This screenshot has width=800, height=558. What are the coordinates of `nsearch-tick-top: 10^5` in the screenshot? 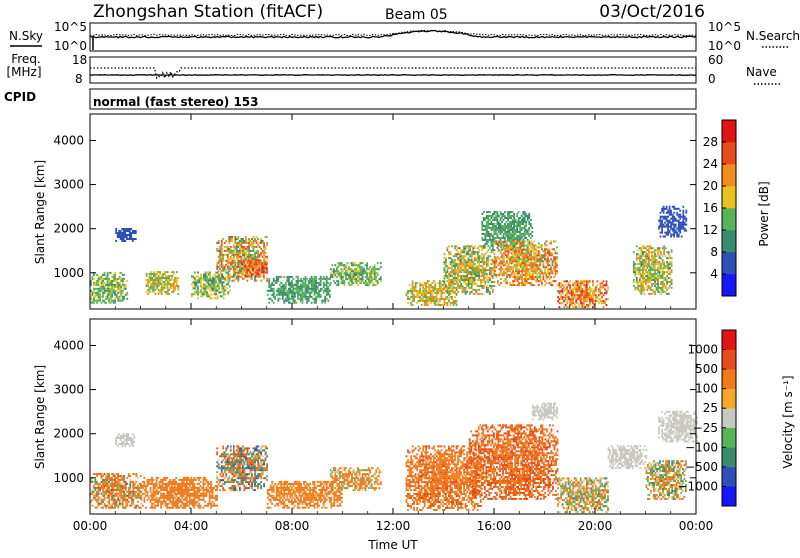 It's located at (724, 27).